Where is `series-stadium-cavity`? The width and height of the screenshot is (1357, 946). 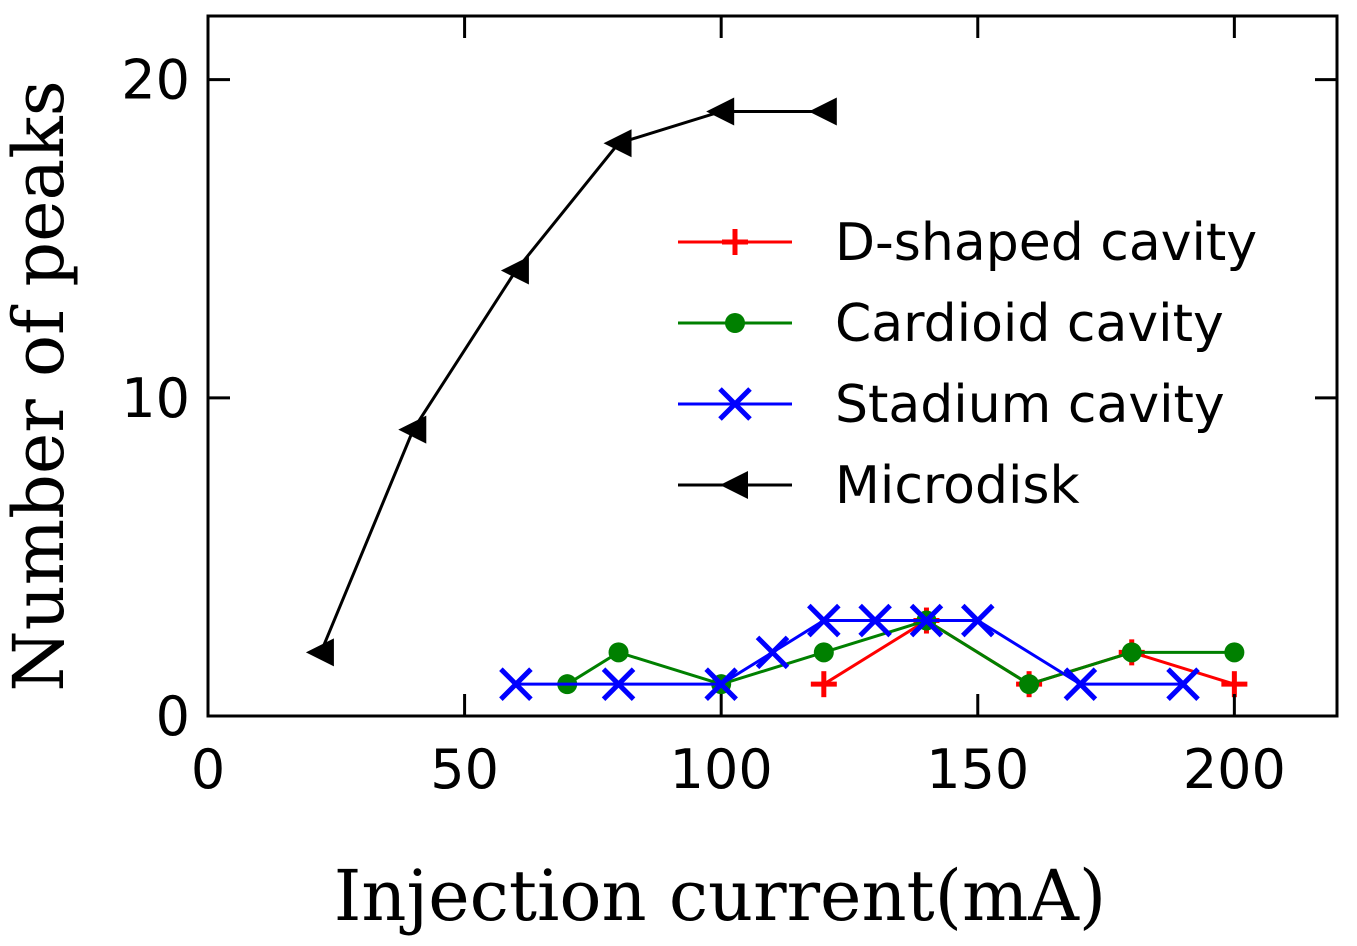
series-stadium-cavity is located at coordinates (849, 652).